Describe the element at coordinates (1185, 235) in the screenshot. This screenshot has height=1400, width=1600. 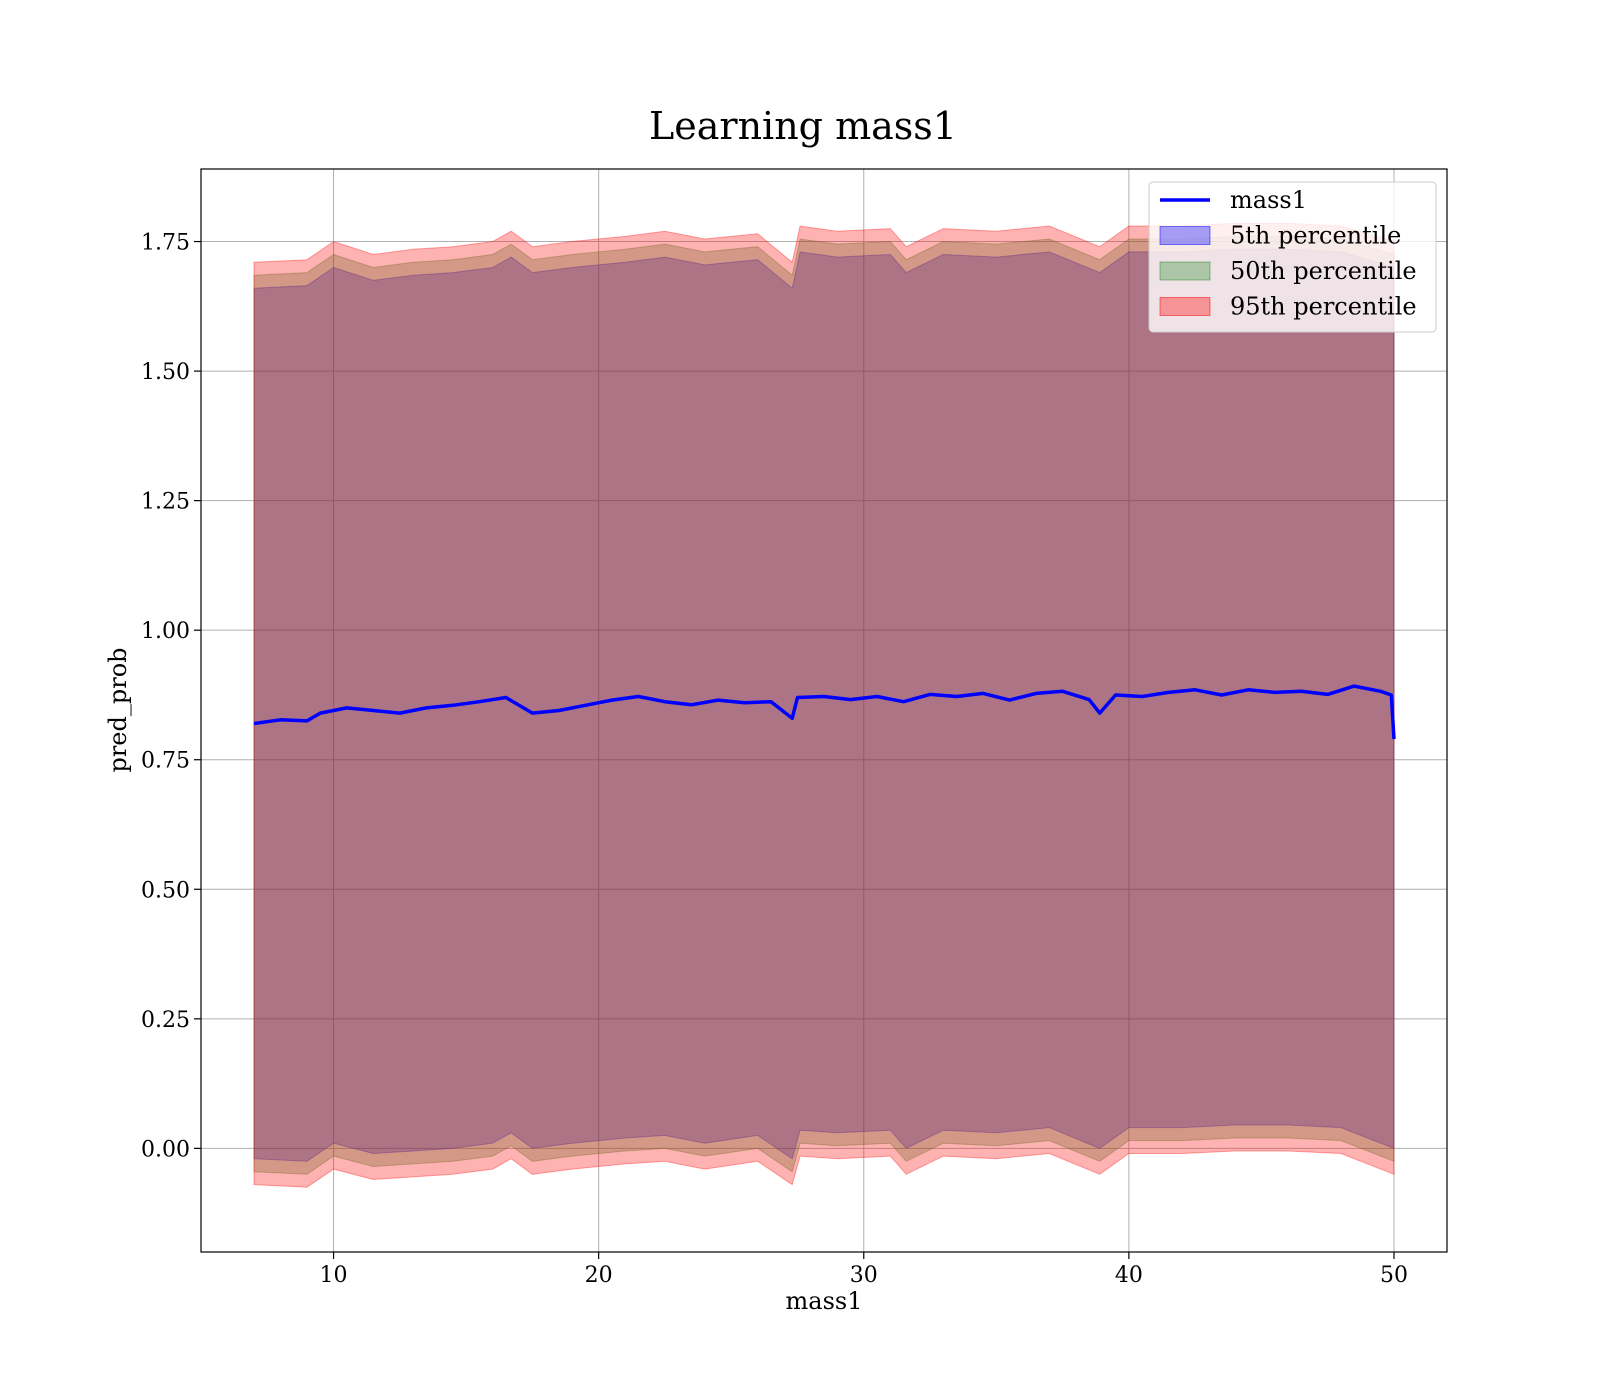
I see `legend-swatch-5th-percentile` at that location.